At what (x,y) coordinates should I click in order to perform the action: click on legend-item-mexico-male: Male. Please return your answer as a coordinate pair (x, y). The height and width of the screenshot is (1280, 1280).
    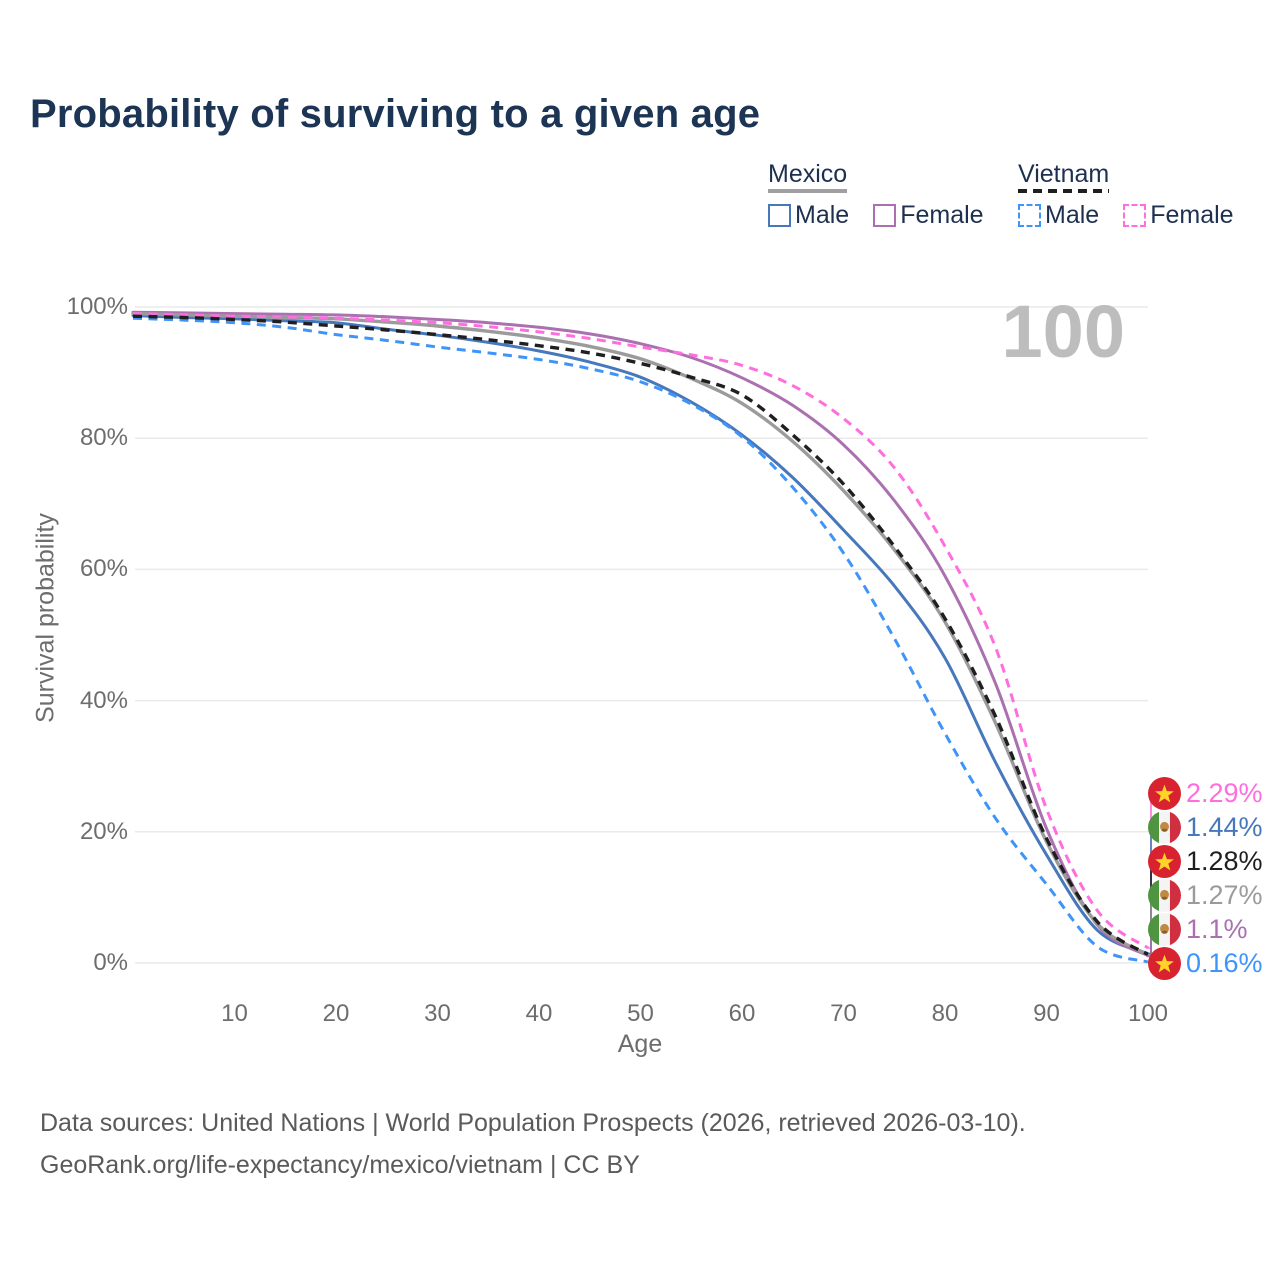
    Looking at the image, I should click on (808, 215).